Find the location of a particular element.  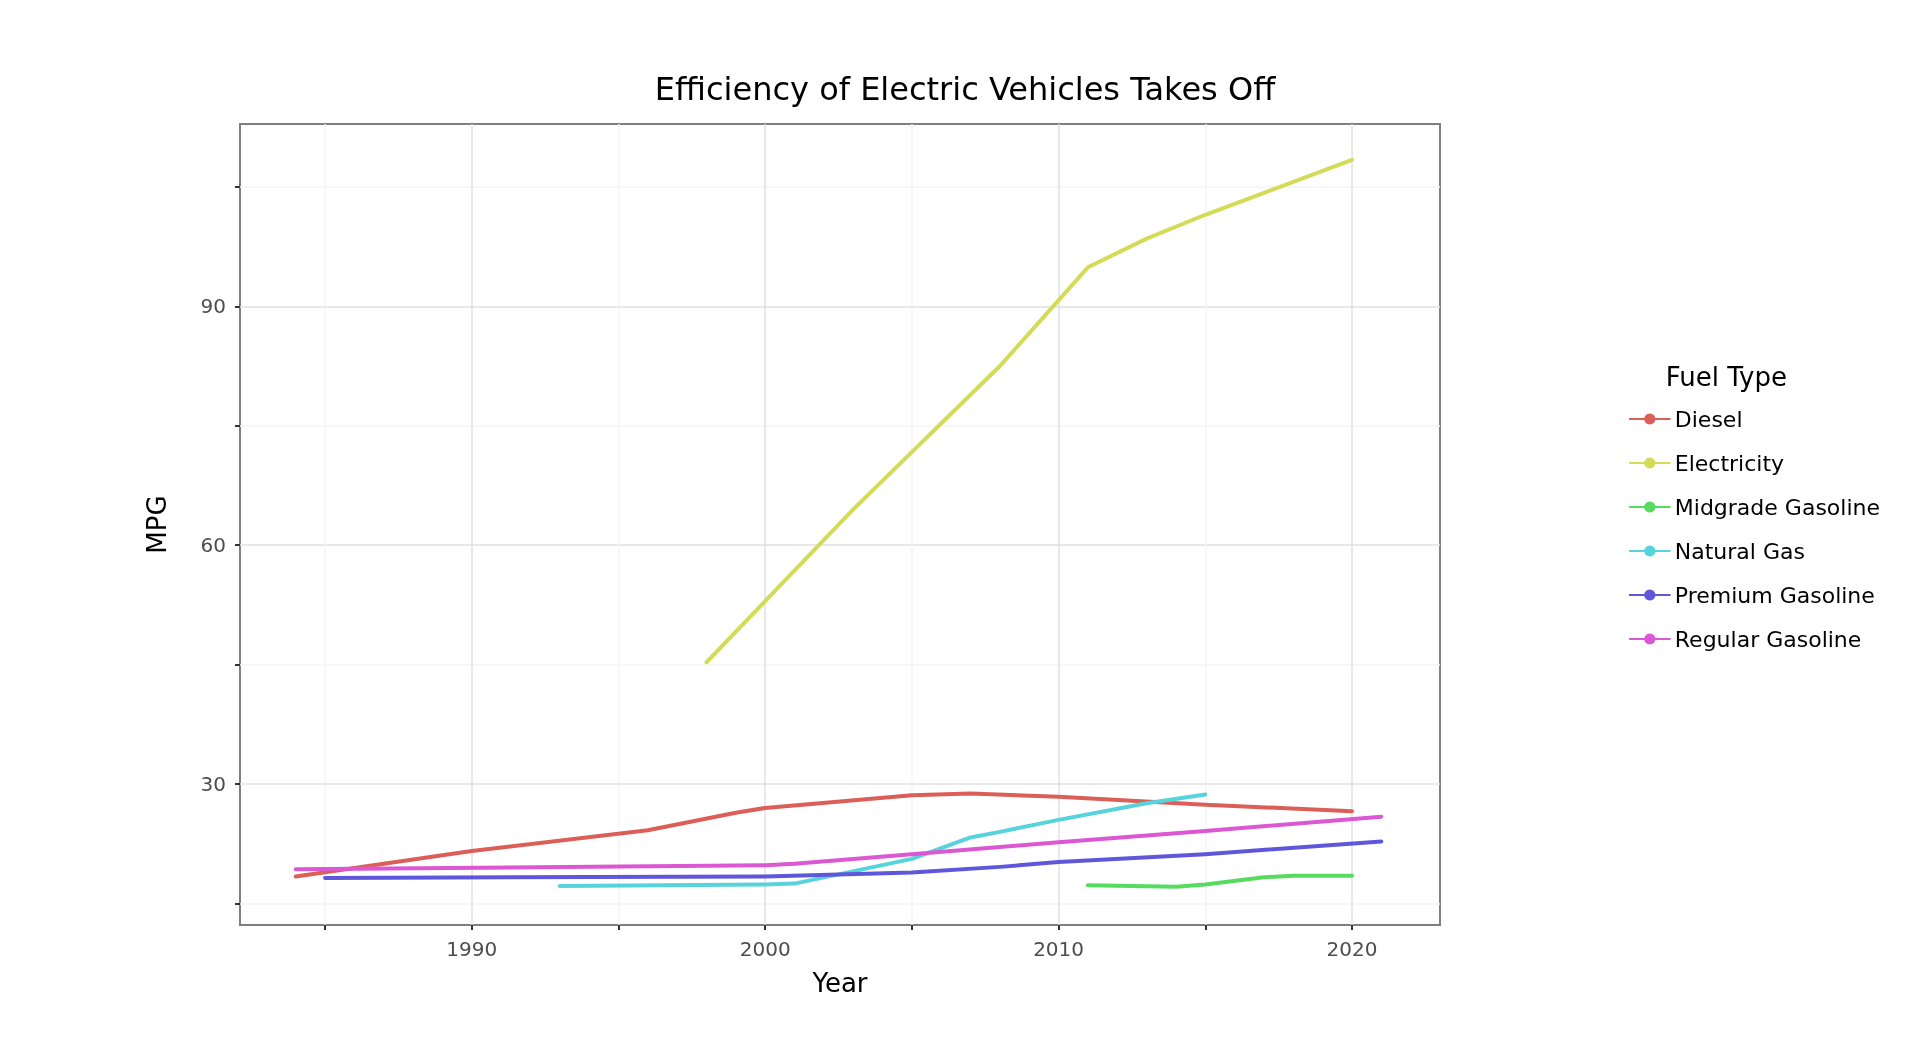

legend-label: Midgrade Gasoline is located at coordinates (1777, 507).